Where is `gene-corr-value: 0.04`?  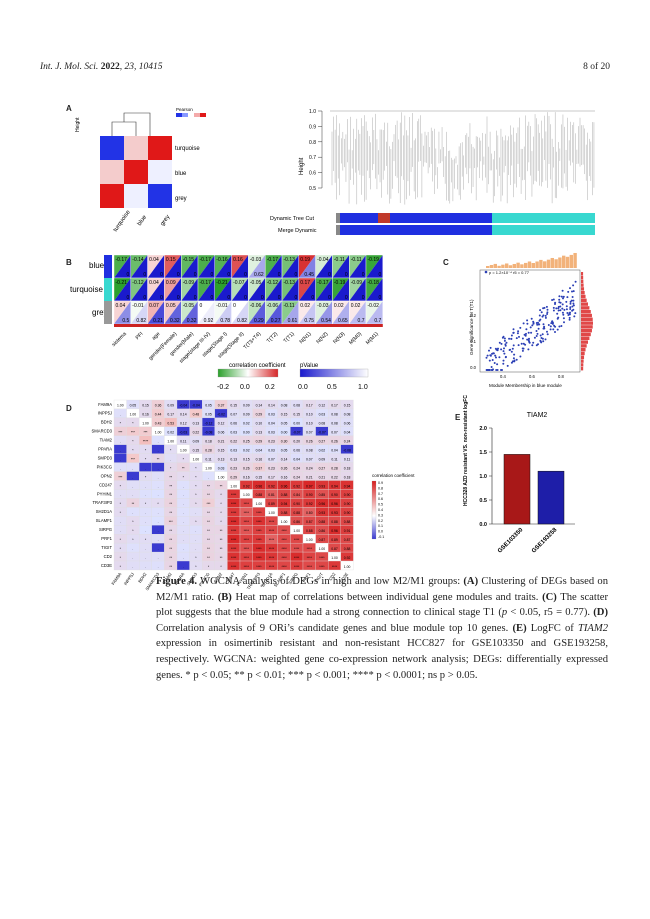 gene-corr-value: 0.04 is located at coordinates (347, 433).